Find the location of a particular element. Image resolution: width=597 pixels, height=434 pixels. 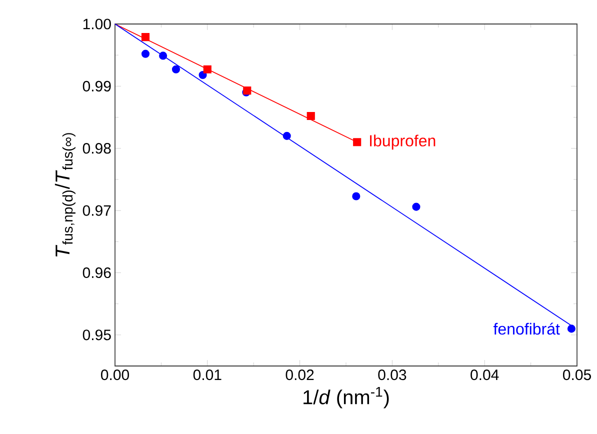

x-tick-label: 0.00 is located at coordinates (115, 375).